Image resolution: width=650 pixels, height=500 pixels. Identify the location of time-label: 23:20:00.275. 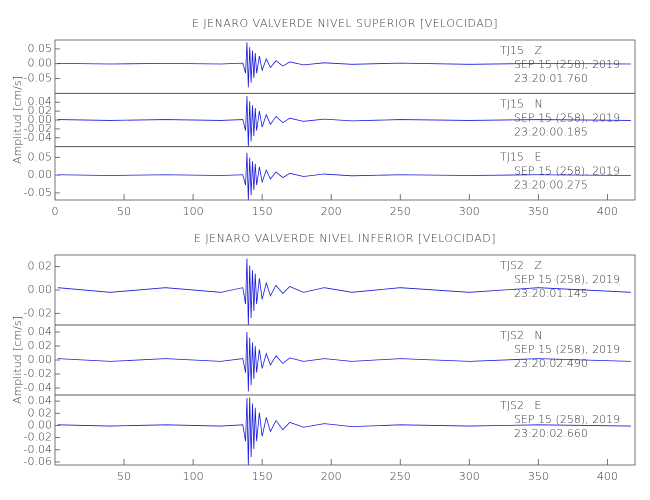
(551, 185).